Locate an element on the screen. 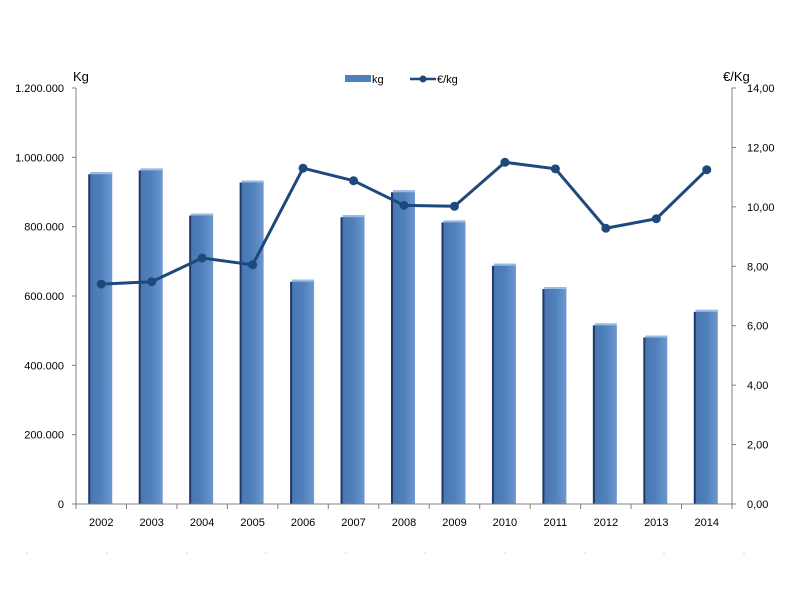  y-tick-label: 800.000 is located at coordinates (44, 228).